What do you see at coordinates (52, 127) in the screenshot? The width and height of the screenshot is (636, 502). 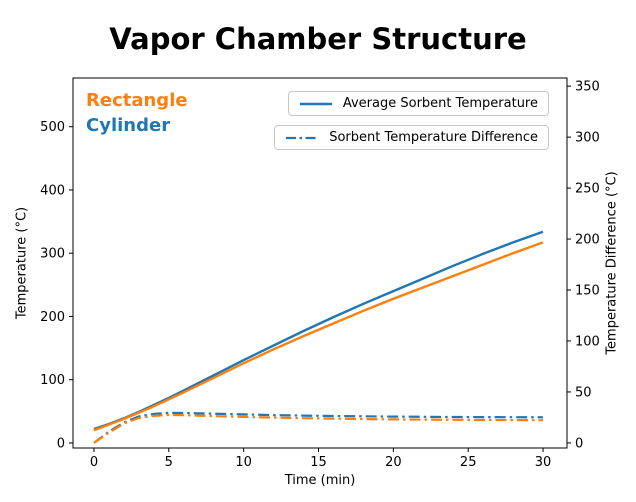 I see `y-left-tick-label: 500` at bounding box center [52, 127].